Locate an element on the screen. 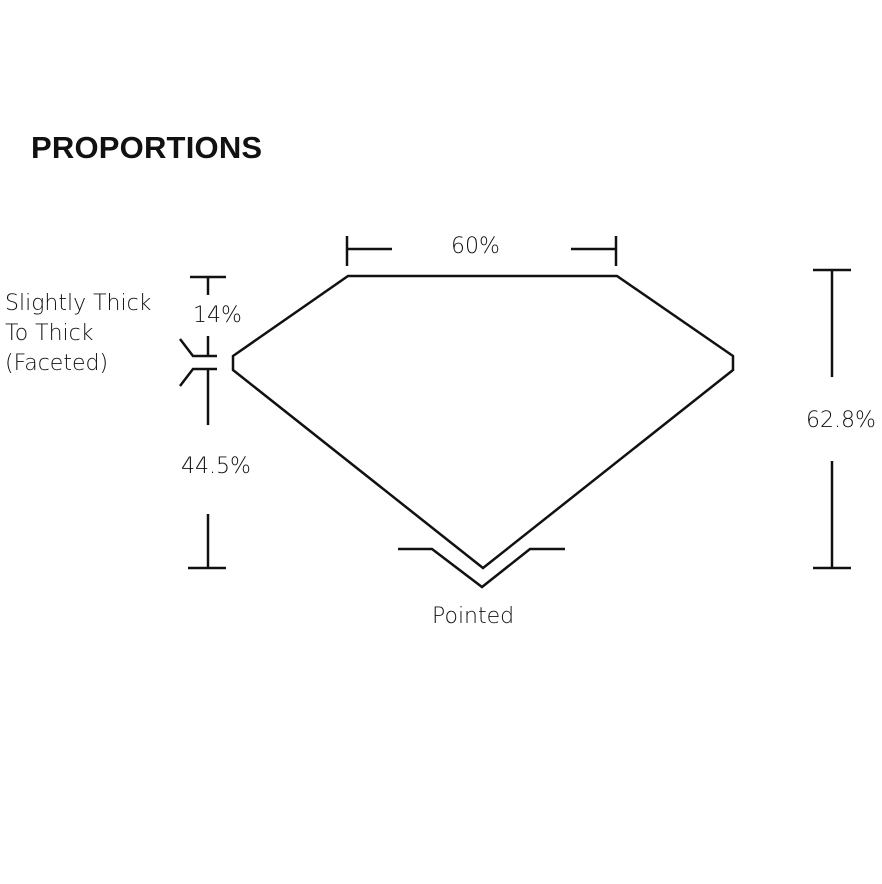  girdle-label: Slightly Thick To Thick (Faceted) is located at coordinates (78, 334).